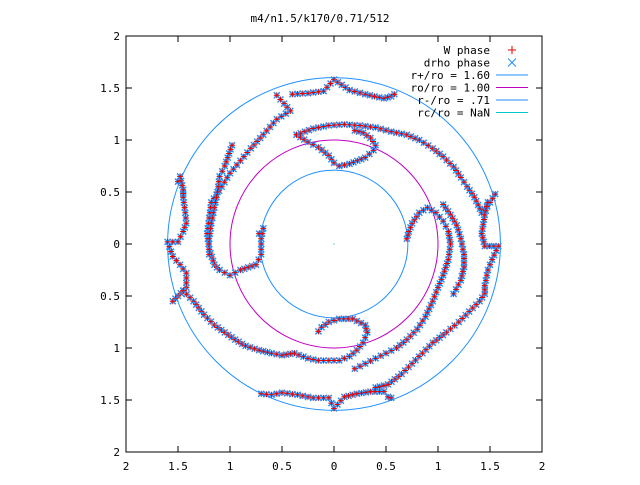 The height and width of the screenshot is (485, 640). What do you see at coordinates (116, 36) in the screenshot?
I see `y-tick-label: 2` at bounding box center [116, 36].